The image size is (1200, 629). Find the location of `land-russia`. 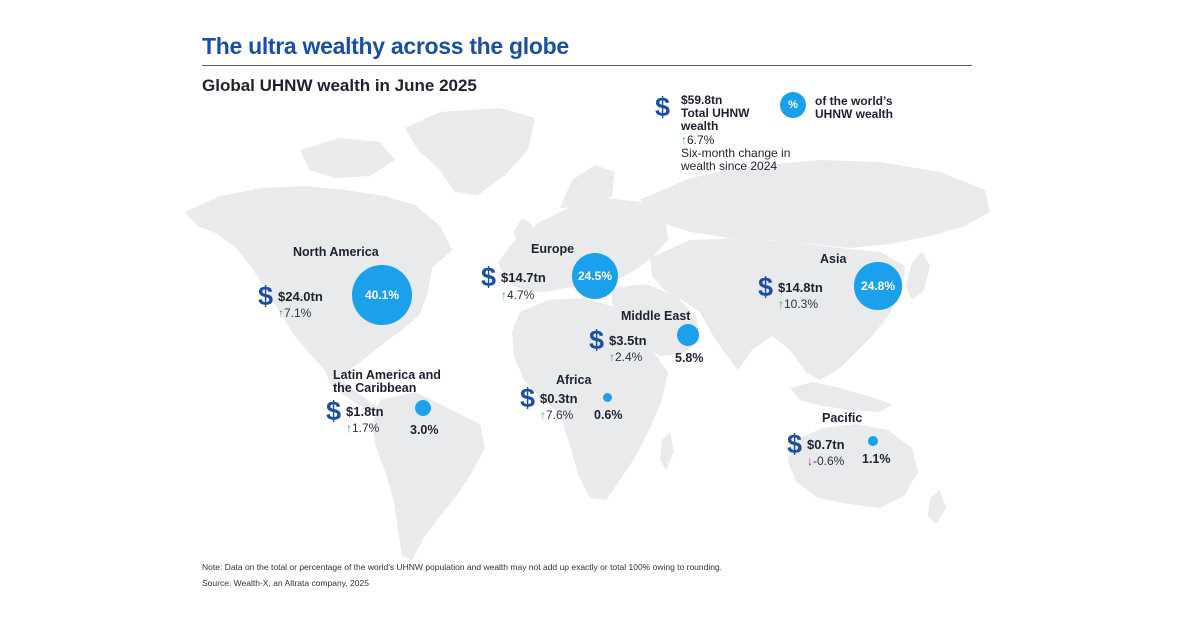

land-russia is located at coordinates (815, 204).